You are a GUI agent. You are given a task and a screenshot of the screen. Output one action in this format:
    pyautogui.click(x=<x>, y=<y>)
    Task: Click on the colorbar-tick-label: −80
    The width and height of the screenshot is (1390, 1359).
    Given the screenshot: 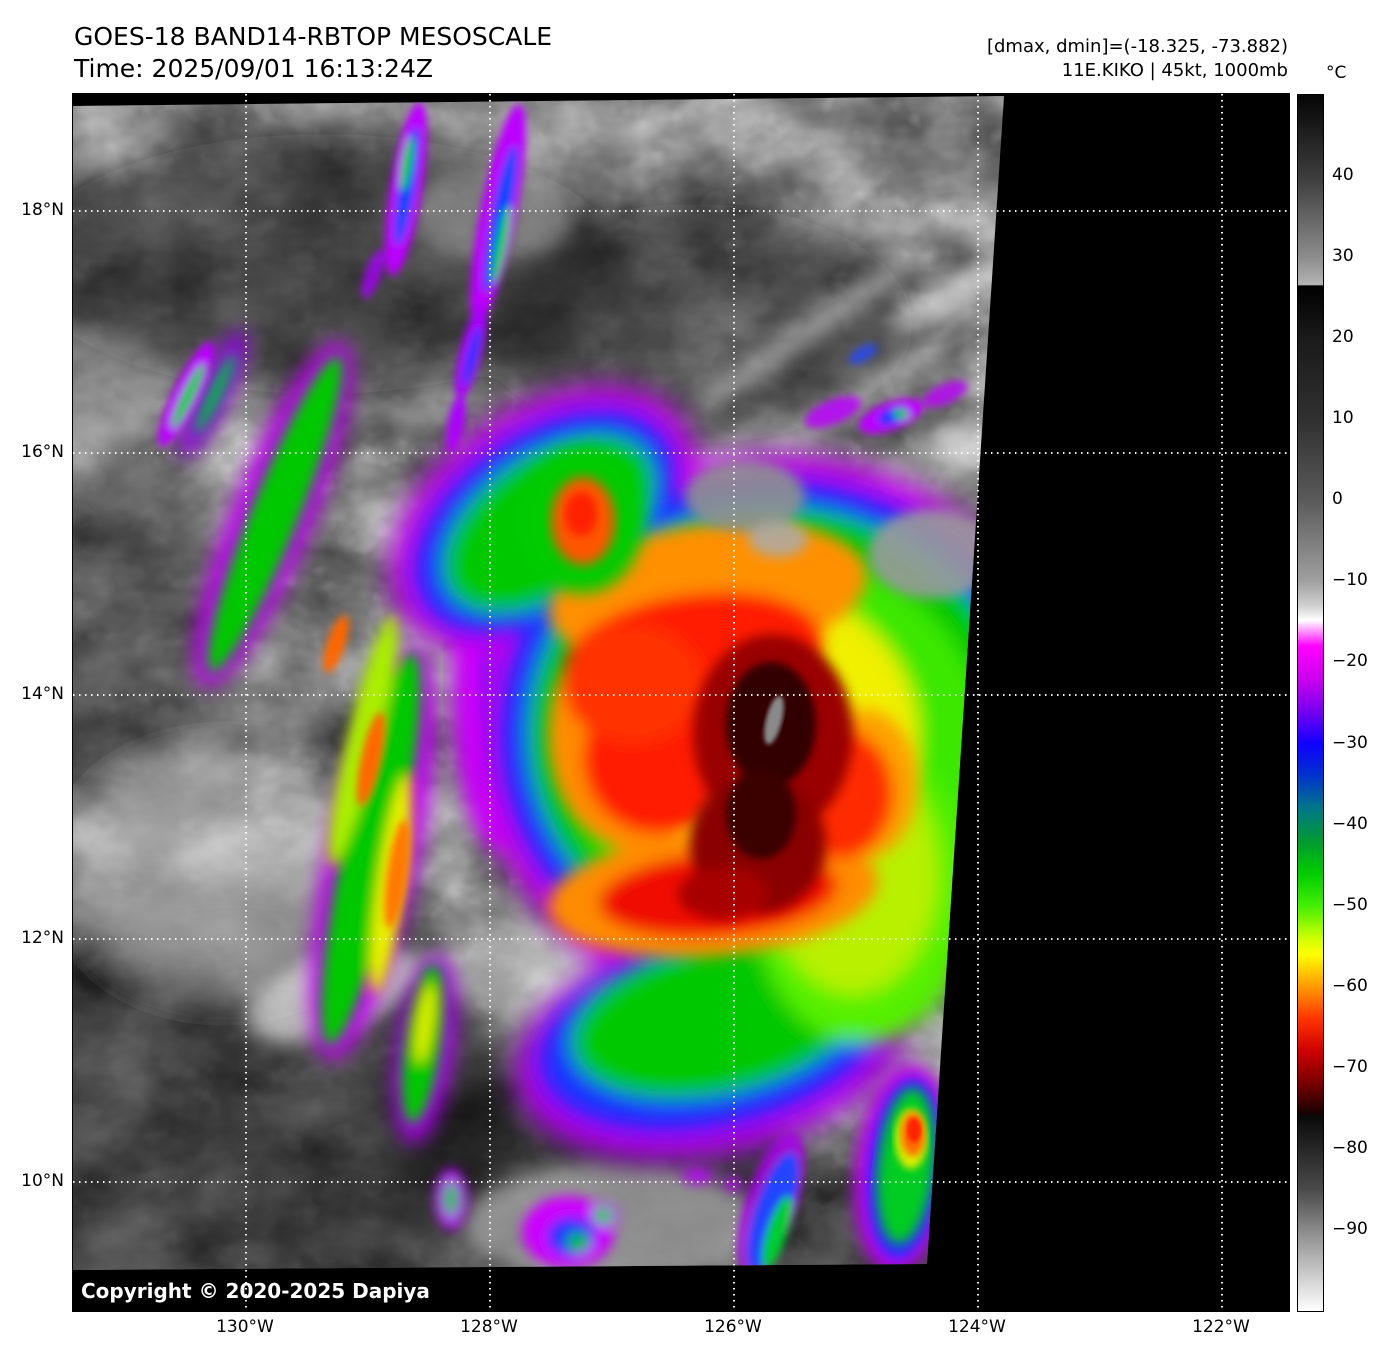 What is the action you would take?
    pyautogui.click(x=1350, y=1147)
    